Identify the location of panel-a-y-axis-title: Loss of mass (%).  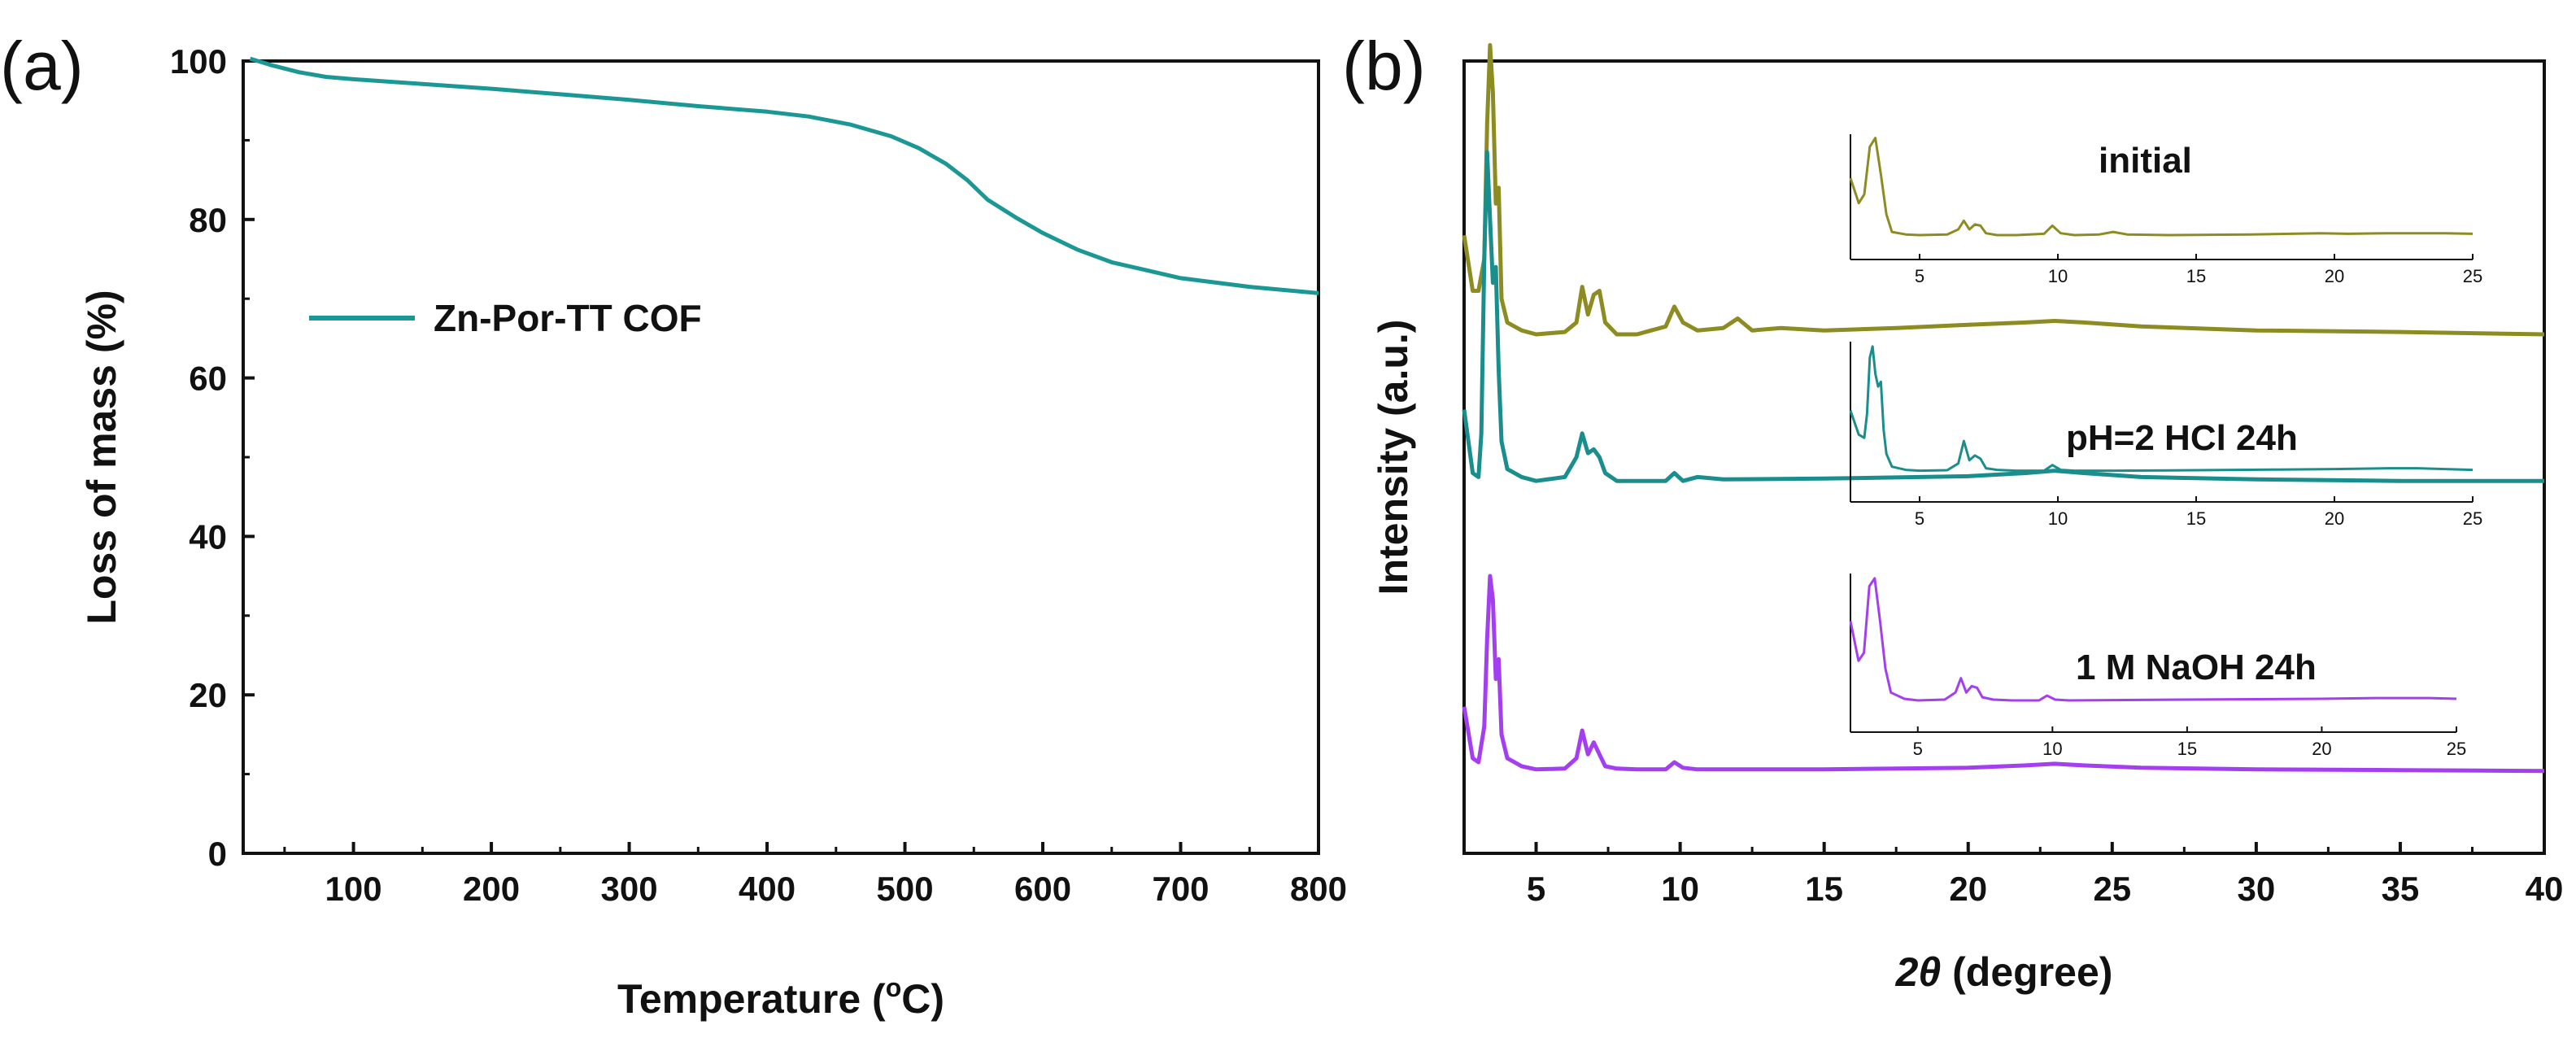
(101, 457).